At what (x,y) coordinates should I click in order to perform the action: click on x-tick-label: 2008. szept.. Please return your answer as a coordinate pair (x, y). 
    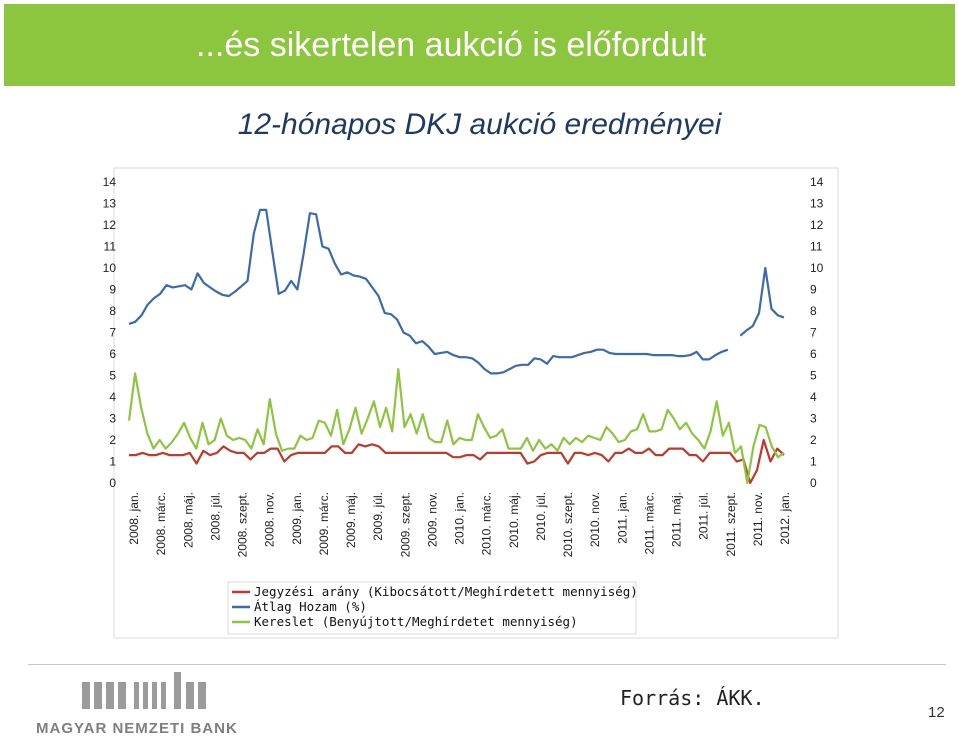
    Looking at the image, I should click on (243, 524).